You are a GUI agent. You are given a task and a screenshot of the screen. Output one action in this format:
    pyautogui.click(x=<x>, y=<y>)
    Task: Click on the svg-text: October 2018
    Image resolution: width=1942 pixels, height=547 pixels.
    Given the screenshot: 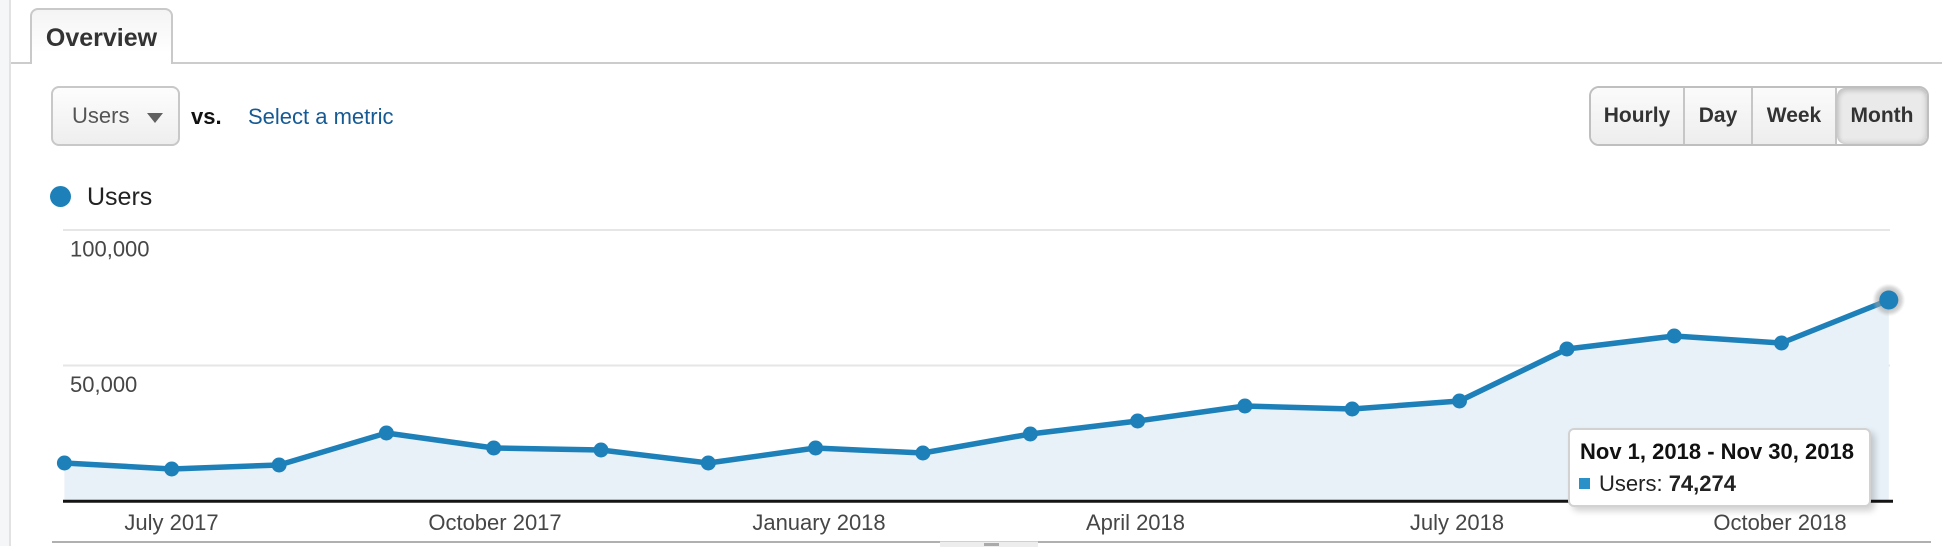 What is the action you would take?
    pyautogui.click(x=1779, y=522)
    